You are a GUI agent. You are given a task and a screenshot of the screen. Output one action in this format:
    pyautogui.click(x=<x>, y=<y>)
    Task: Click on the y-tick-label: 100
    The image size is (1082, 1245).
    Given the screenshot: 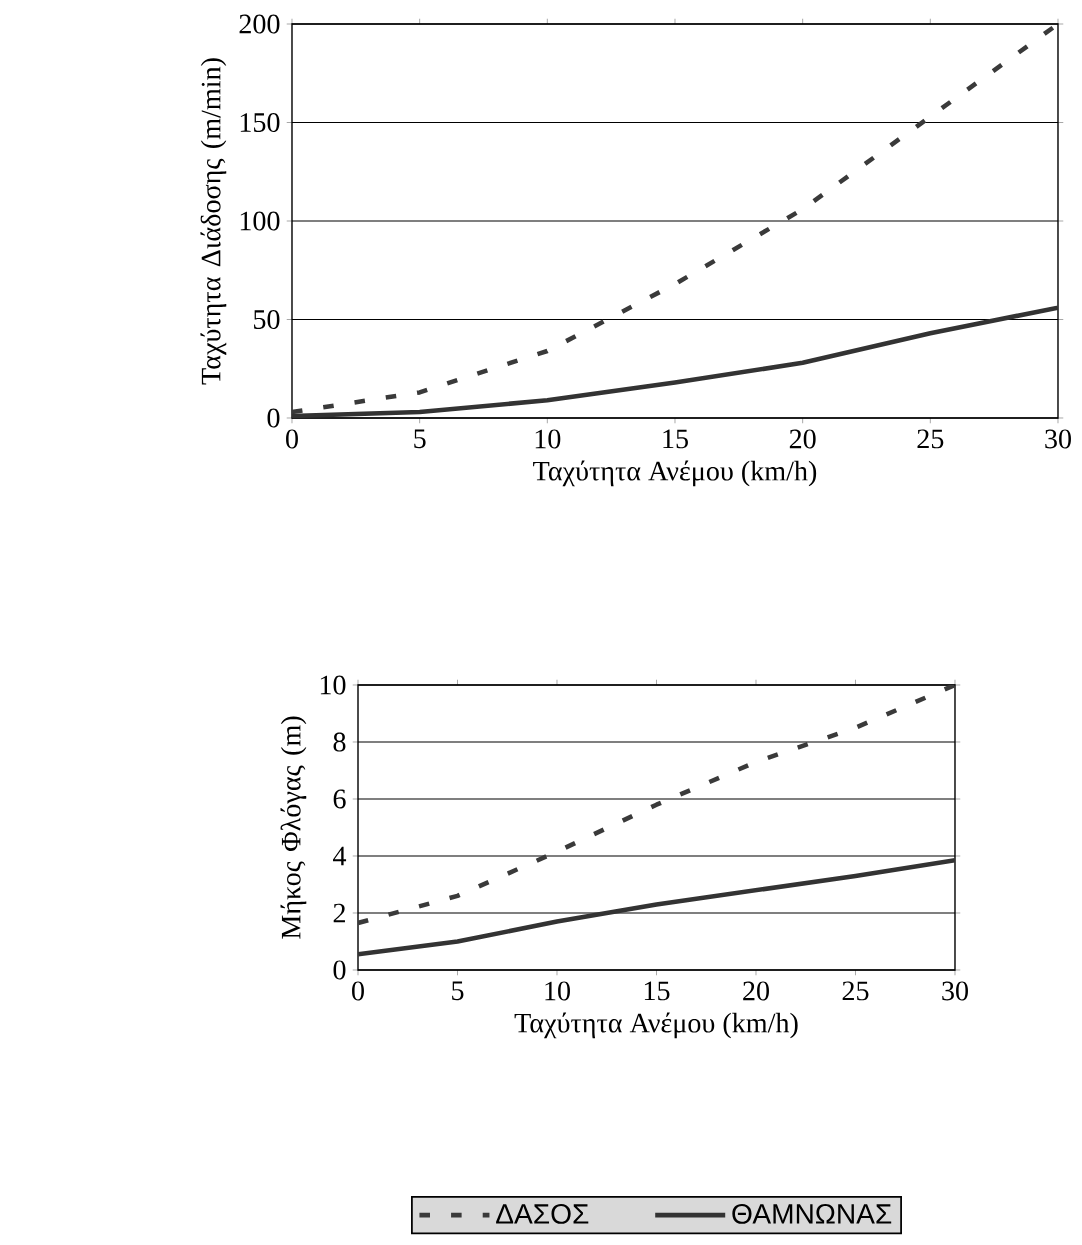 What is the action you would take?
    pyautogui.click(x=260, y=221)
    